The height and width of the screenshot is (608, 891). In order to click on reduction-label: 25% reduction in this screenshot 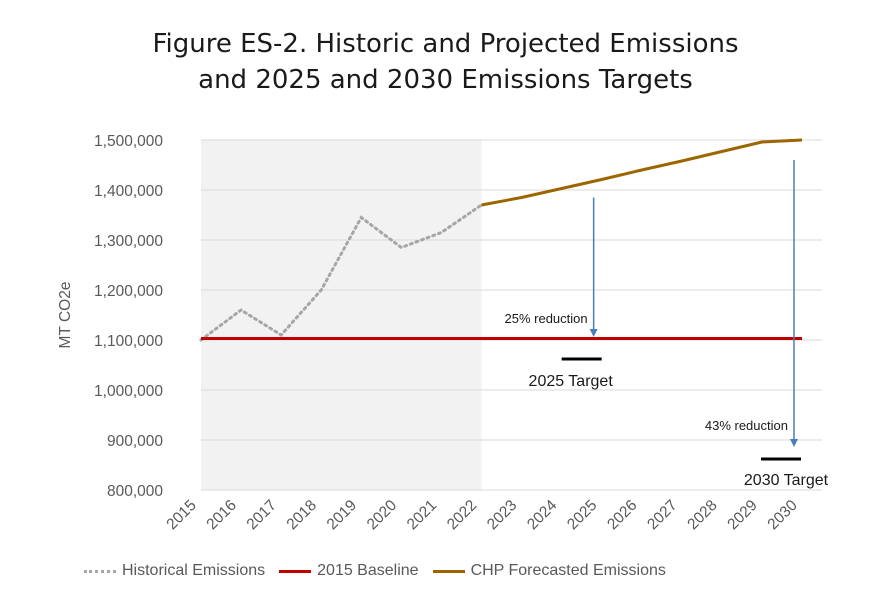, I will do `click(546, 318)`.